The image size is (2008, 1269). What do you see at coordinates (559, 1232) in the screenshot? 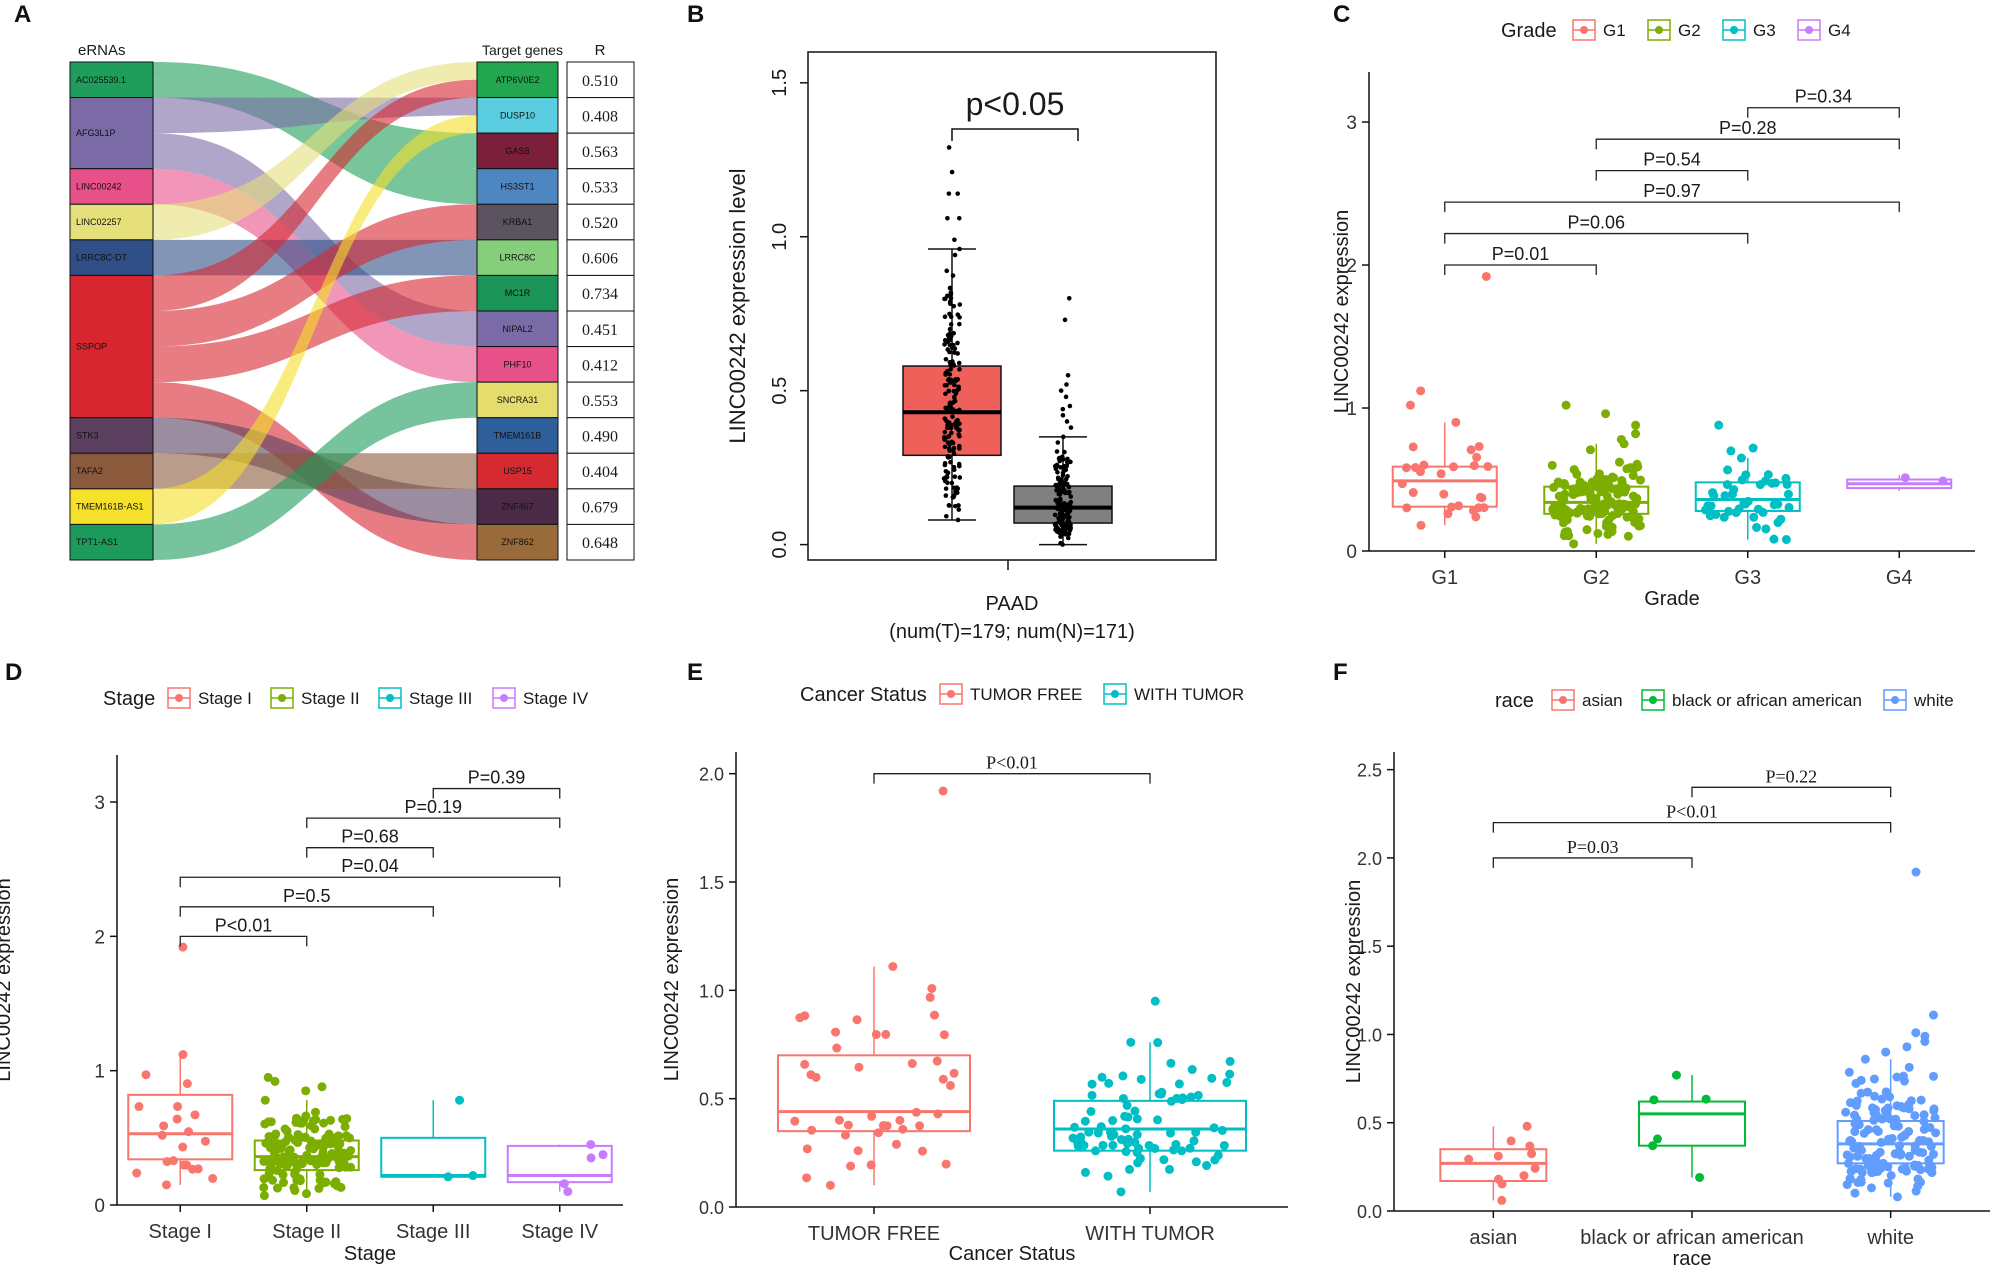
I see `x-tick-label: Stage IV` at bounding box center [559, 1232].